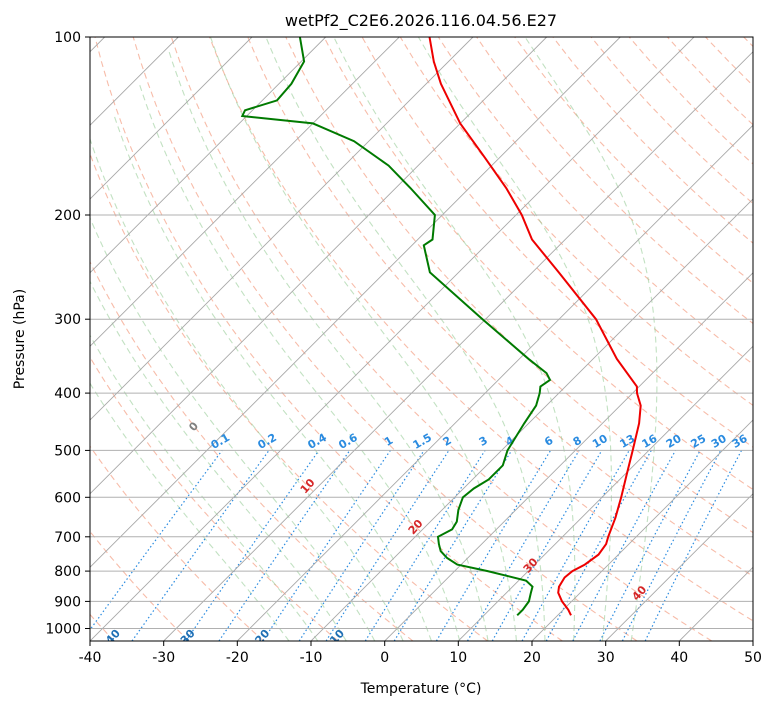  What do you see at coordinates (674, 441) in the screenshot?
I see `mixing-ratio-label: 20` at bounding box center [674, 441].